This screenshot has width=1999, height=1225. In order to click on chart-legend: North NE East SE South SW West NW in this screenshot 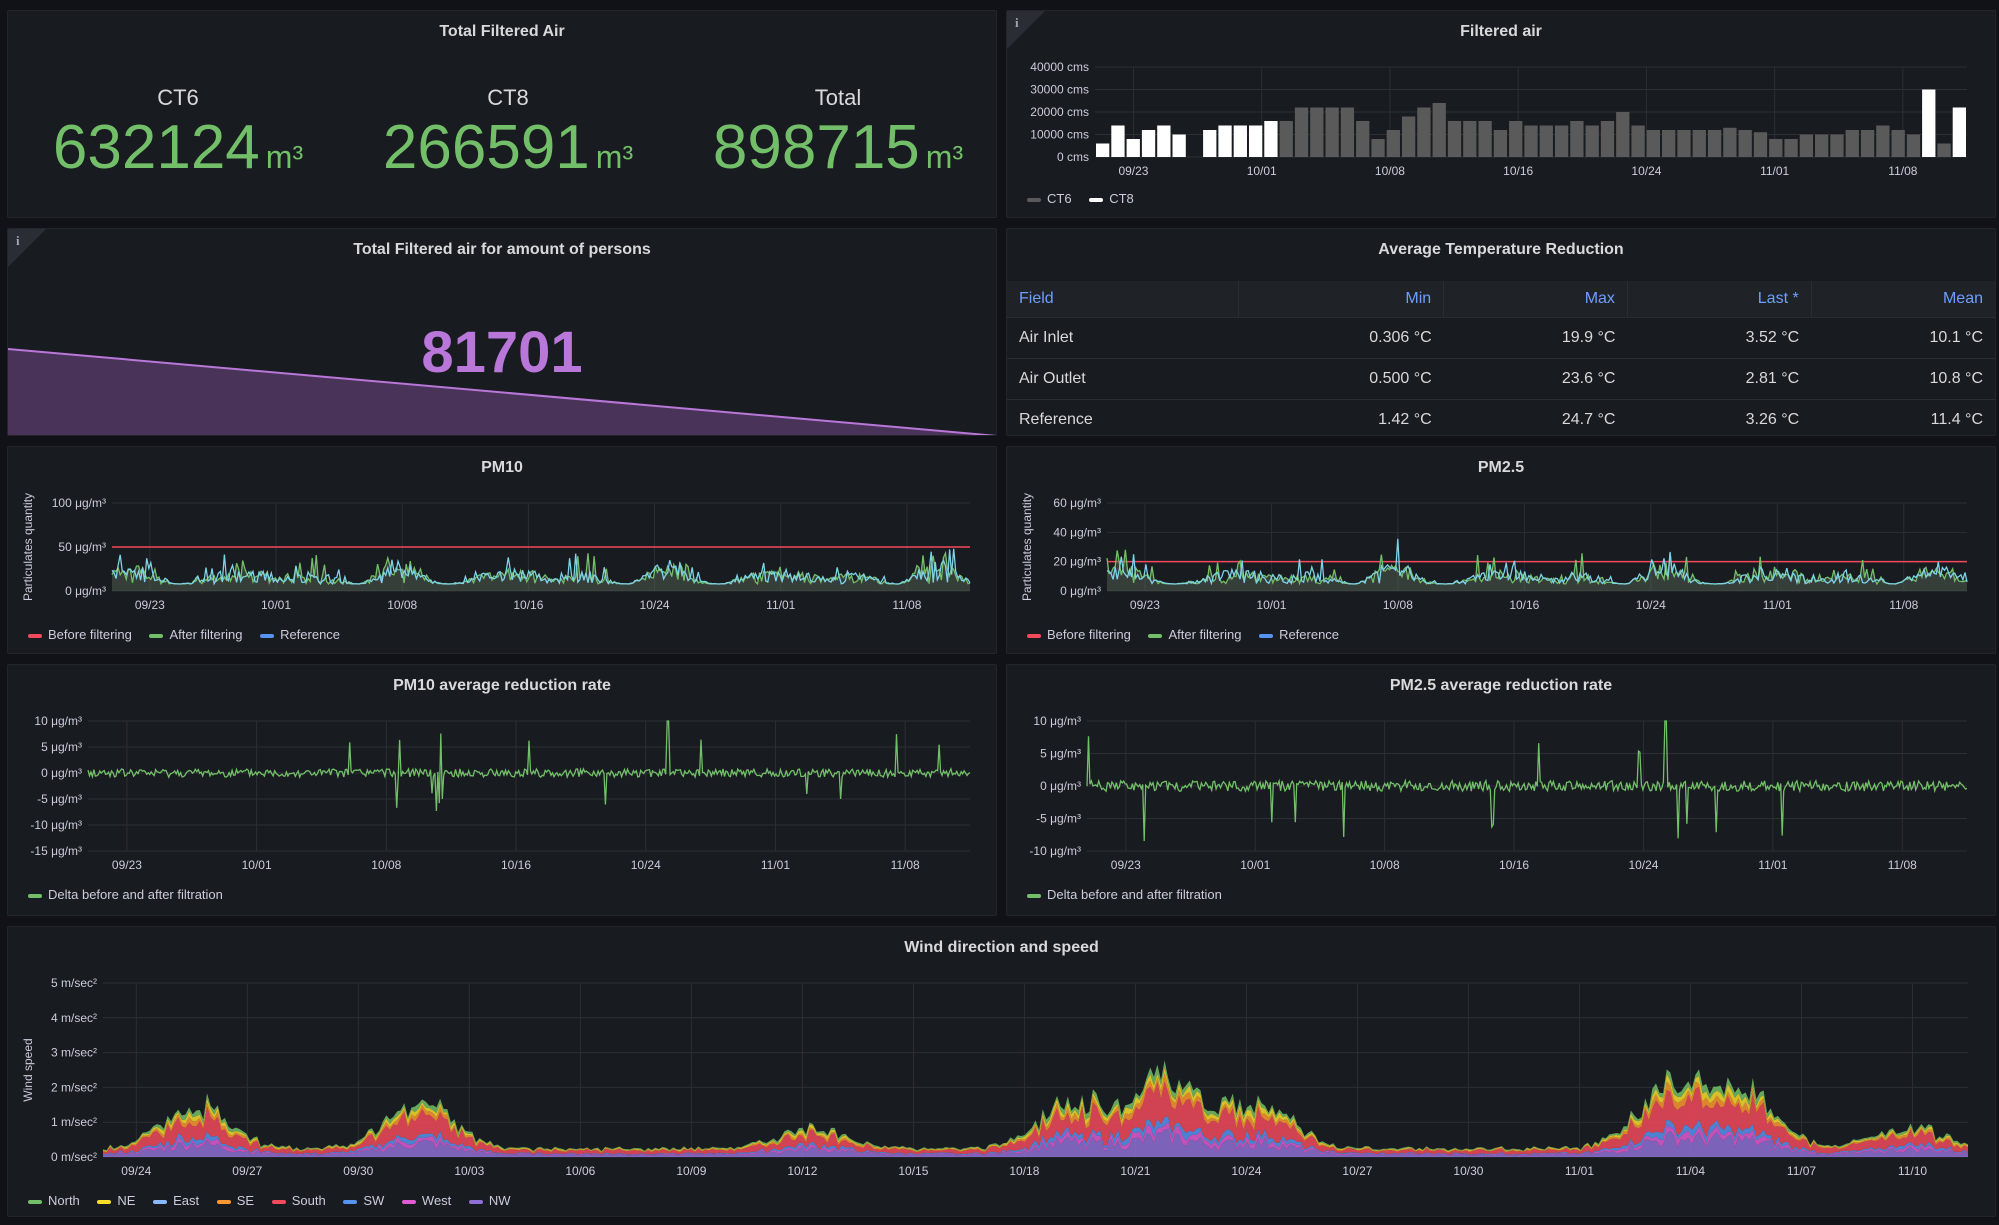, I will do `click(276, 1200)`.